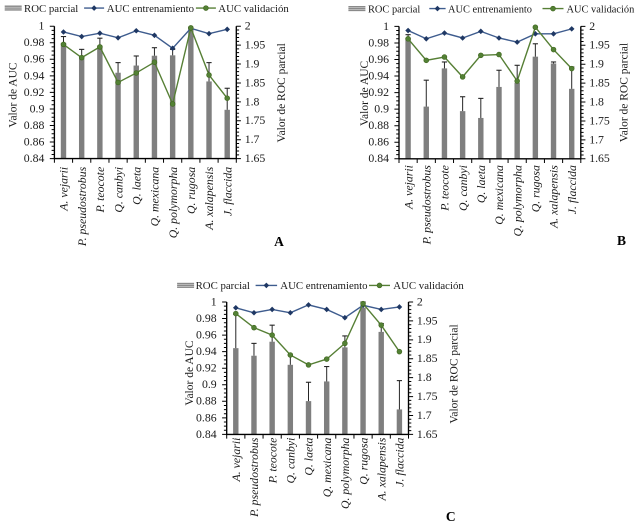 The image size is (635, 531). What do you see at coordinates (279, 241) in the screenshot?
I see `svg-text: A` at bounding box center [279, 241].